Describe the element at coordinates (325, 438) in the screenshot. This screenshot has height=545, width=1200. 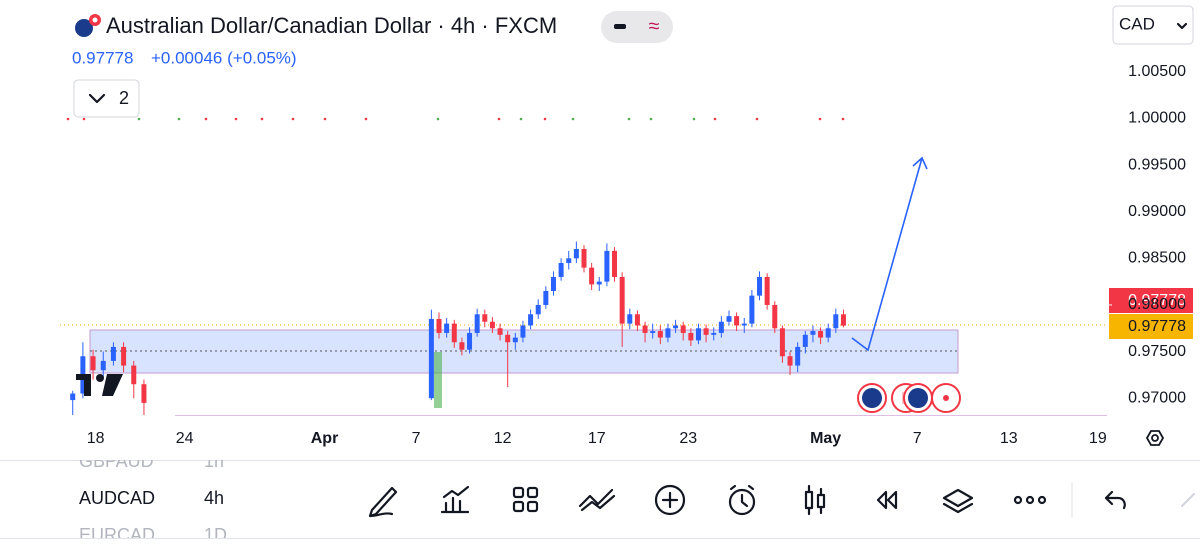
I see `x-tick-label: Apr` at that location.